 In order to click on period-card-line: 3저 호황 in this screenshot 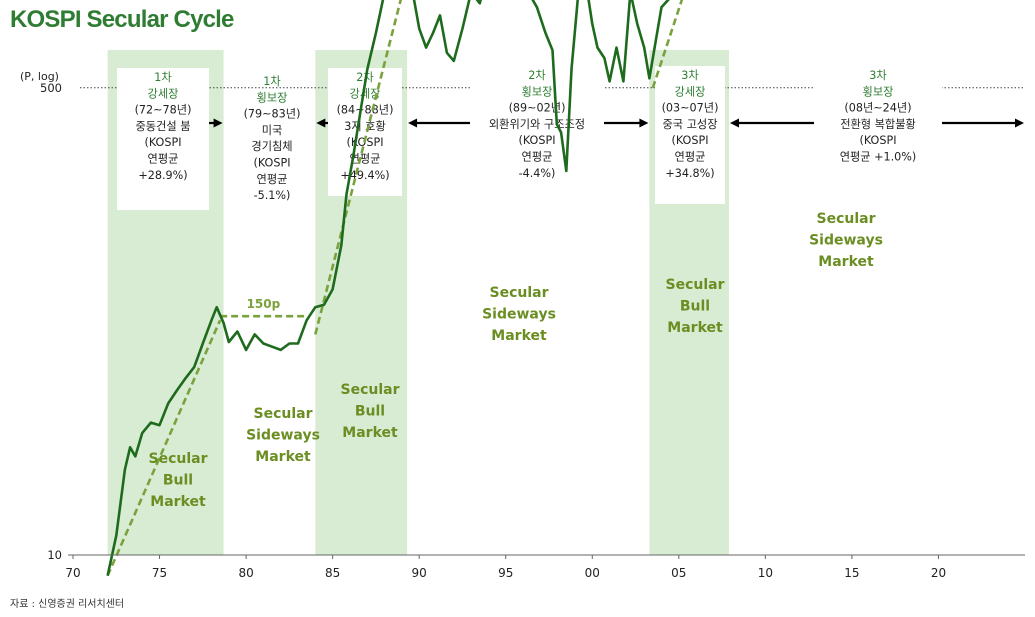, I will do `click(365, 126)`.